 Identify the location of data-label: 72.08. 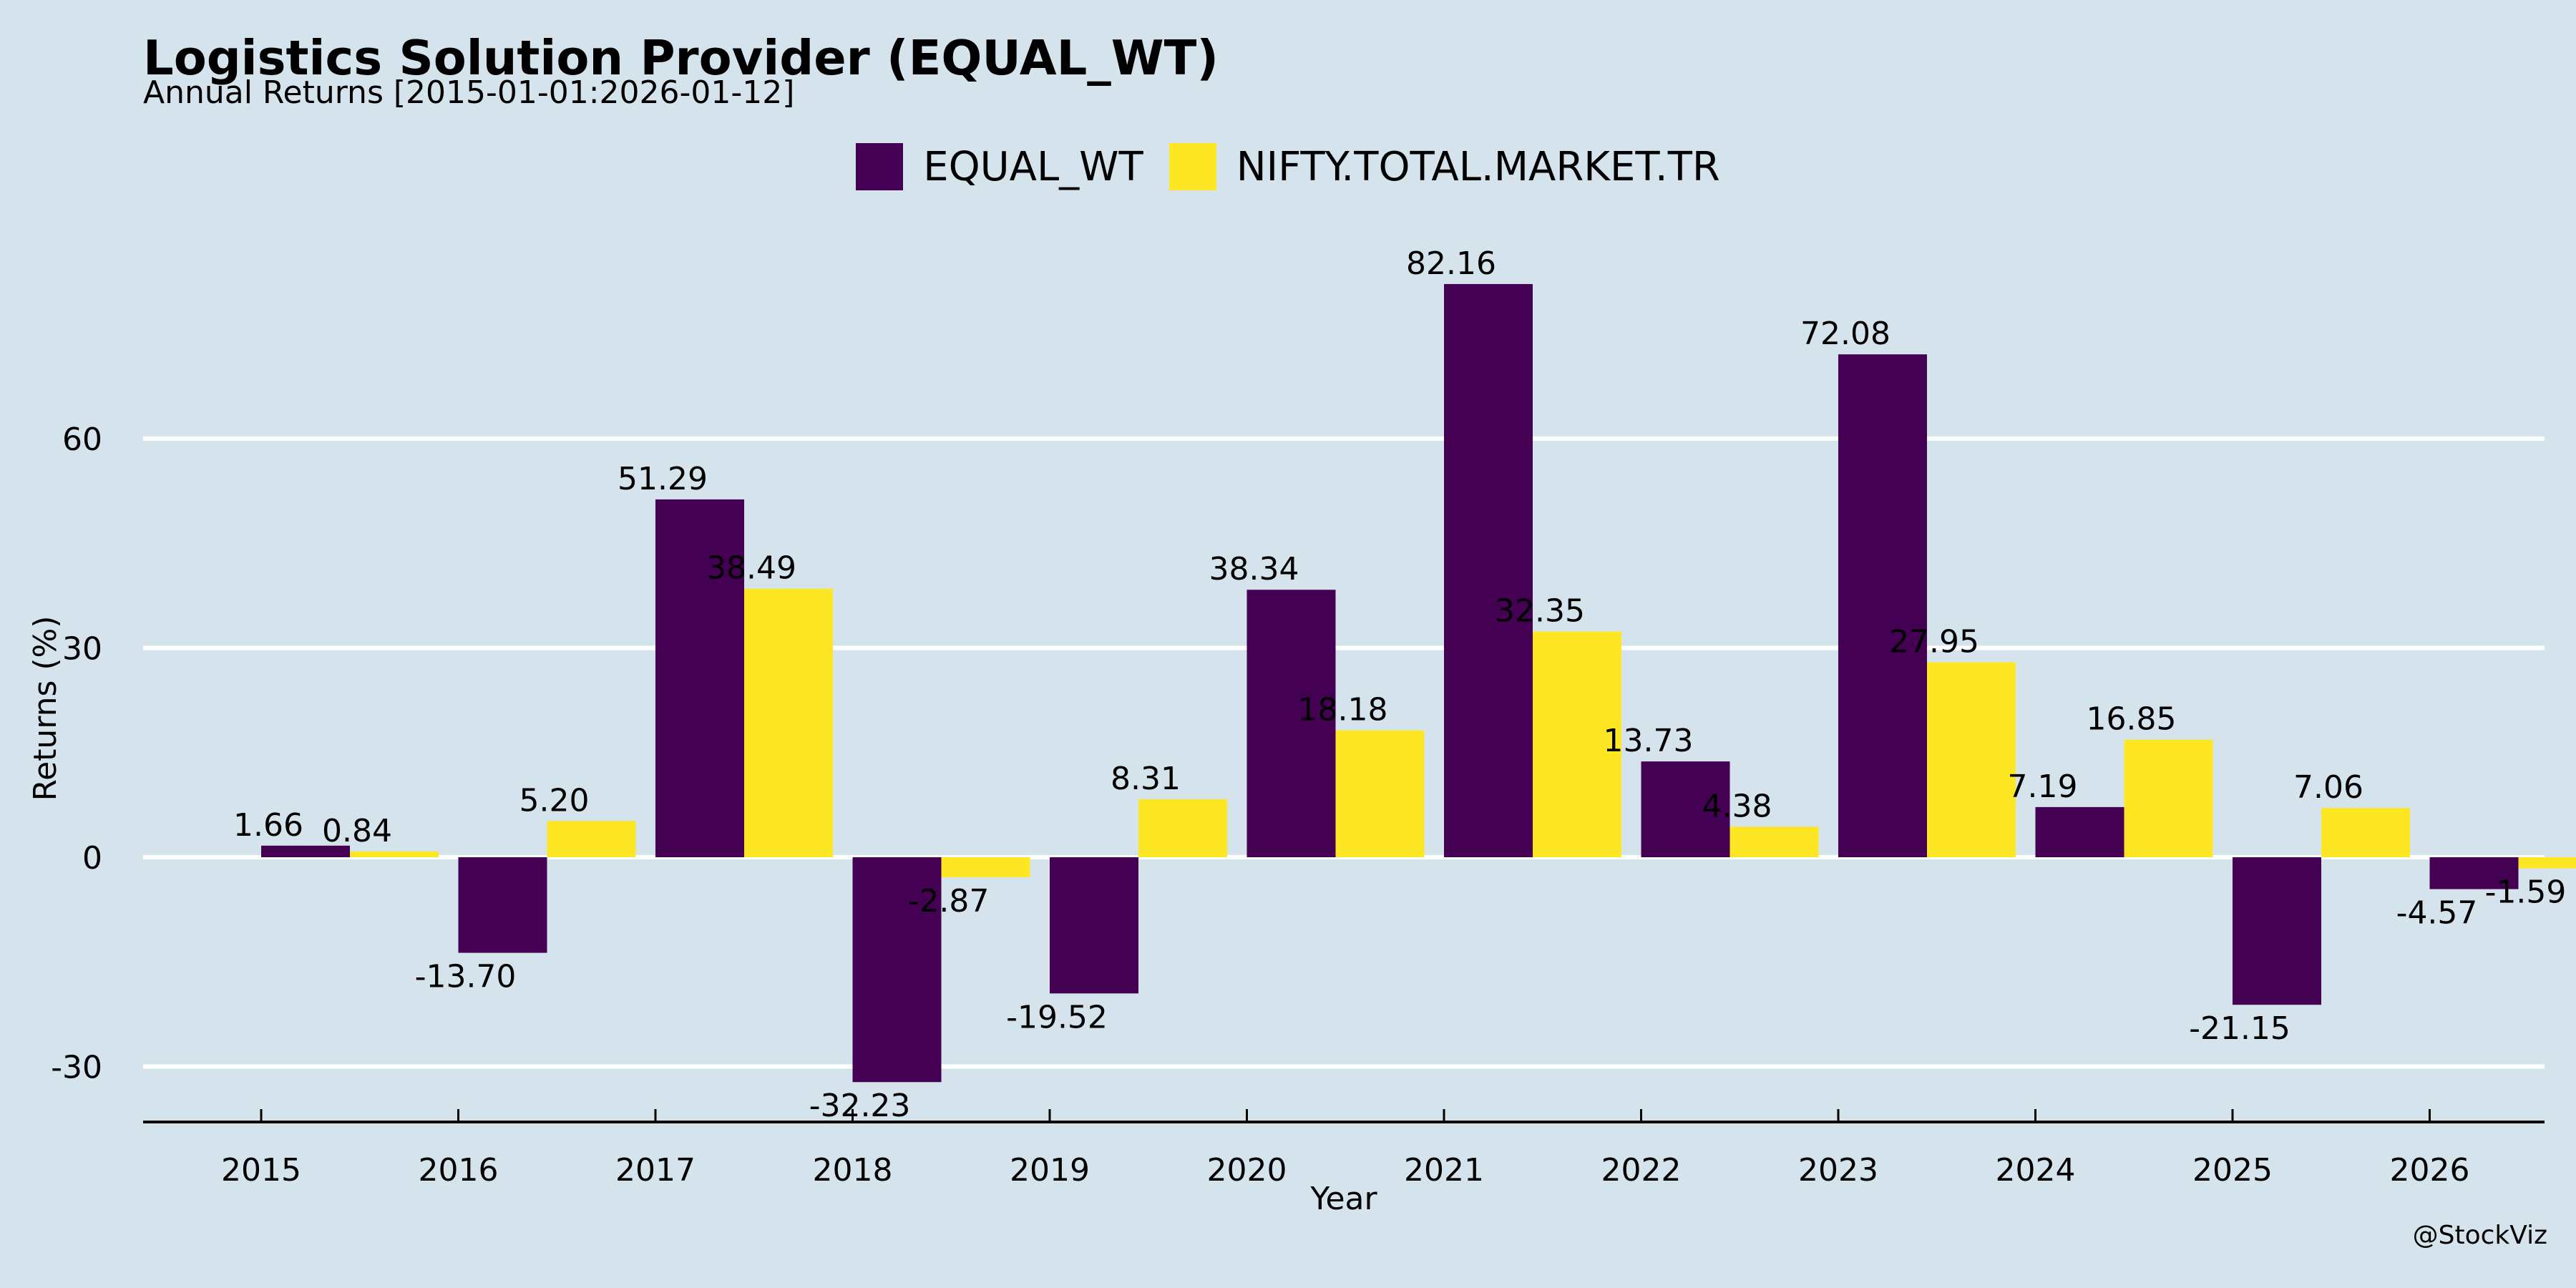
(1845, 334).